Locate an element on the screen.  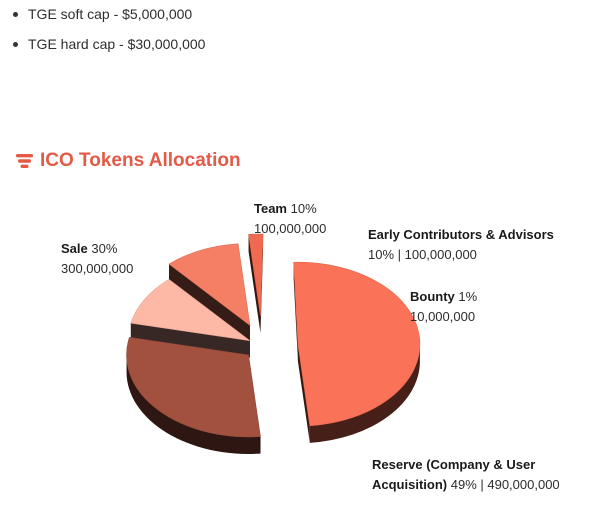
label-bounty-value: 10,000,000 is located at coordinates (443, 316).